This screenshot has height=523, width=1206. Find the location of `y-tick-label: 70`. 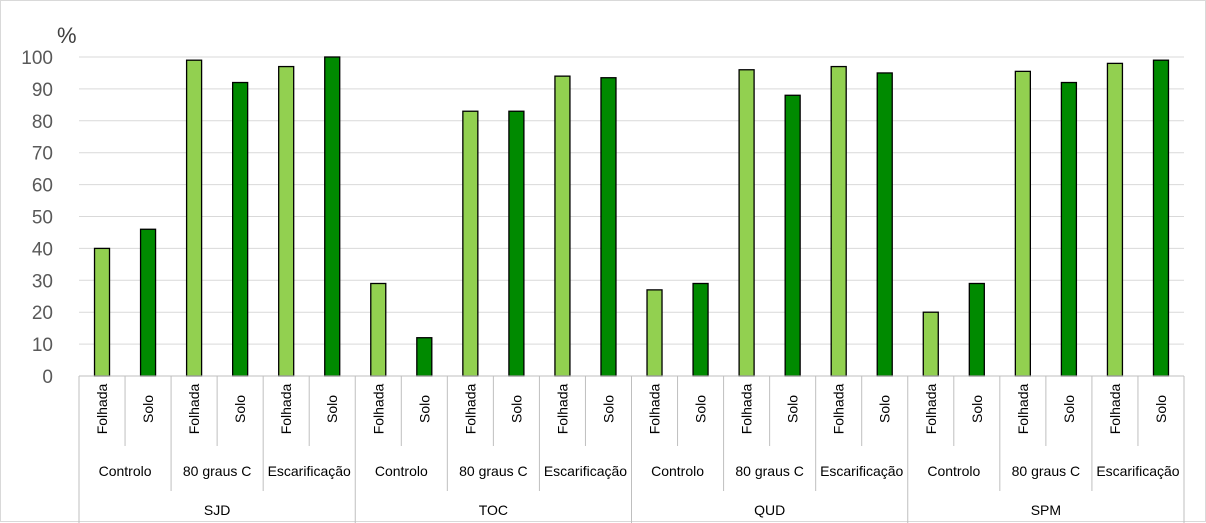

y-tick-label: 70 is located at coordinates (42, 154).